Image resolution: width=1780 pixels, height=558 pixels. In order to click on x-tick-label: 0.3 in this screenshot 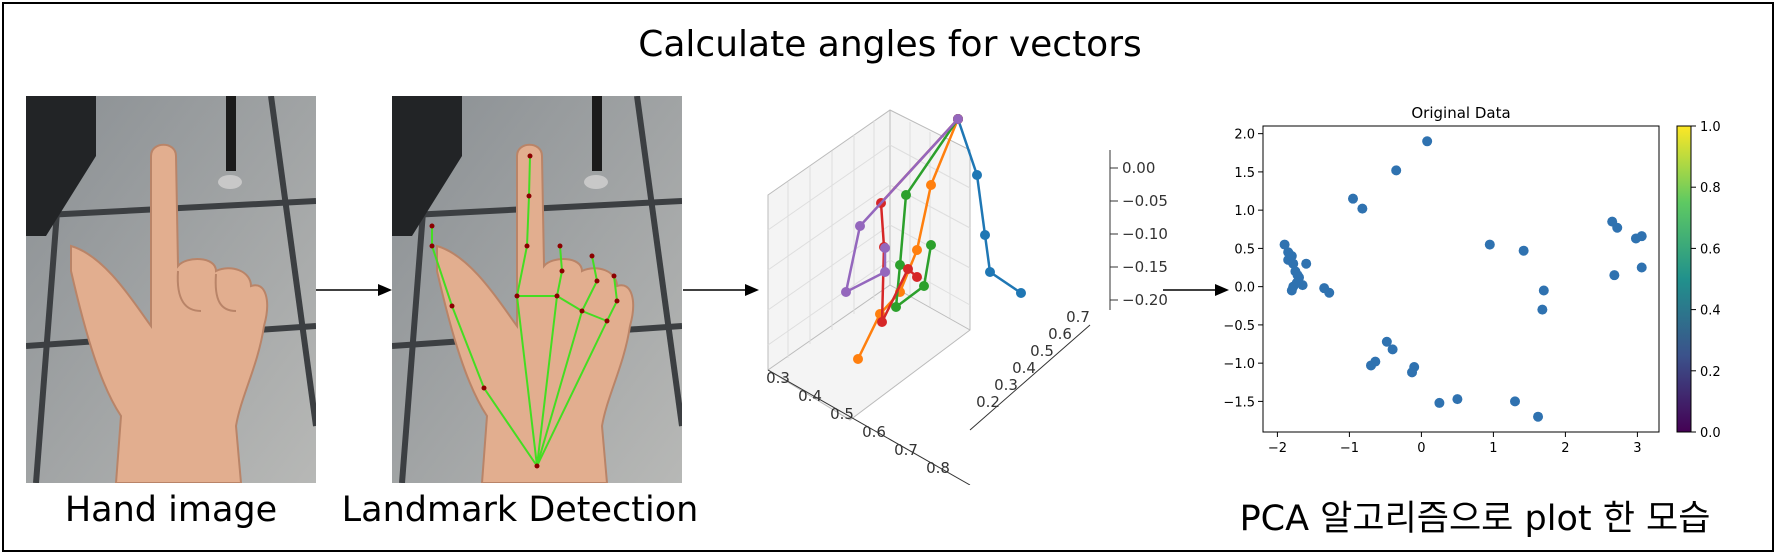, I will do `click(778, 378)`.